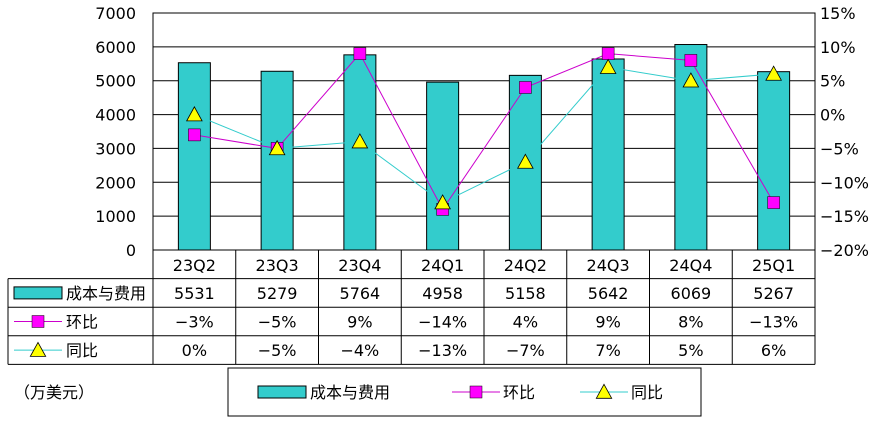 This screenshot has height=432, width=872. What do you see at coordinates (115, 148) in the screenshot?
I see `left-axis-tick-label: 3000` at bounding box center [115, 148].